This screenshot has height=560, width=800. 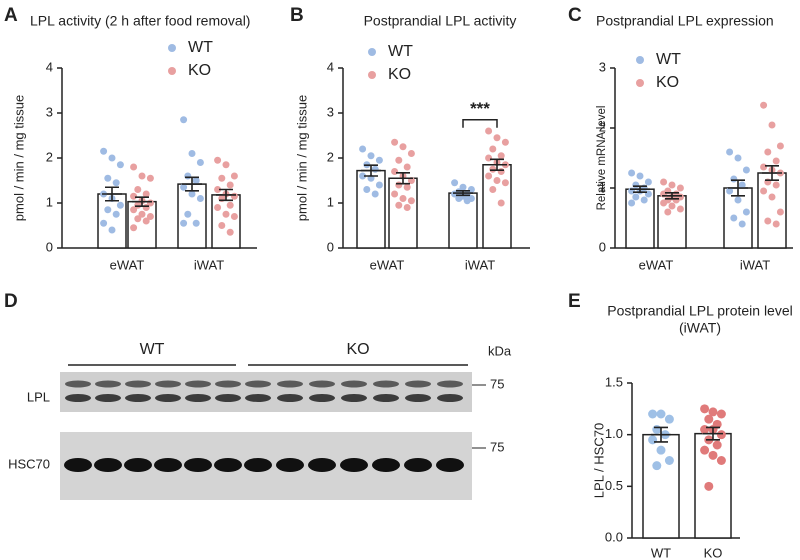 I want to click on x-tick-label: iWAT, so click(x=480, y=264).